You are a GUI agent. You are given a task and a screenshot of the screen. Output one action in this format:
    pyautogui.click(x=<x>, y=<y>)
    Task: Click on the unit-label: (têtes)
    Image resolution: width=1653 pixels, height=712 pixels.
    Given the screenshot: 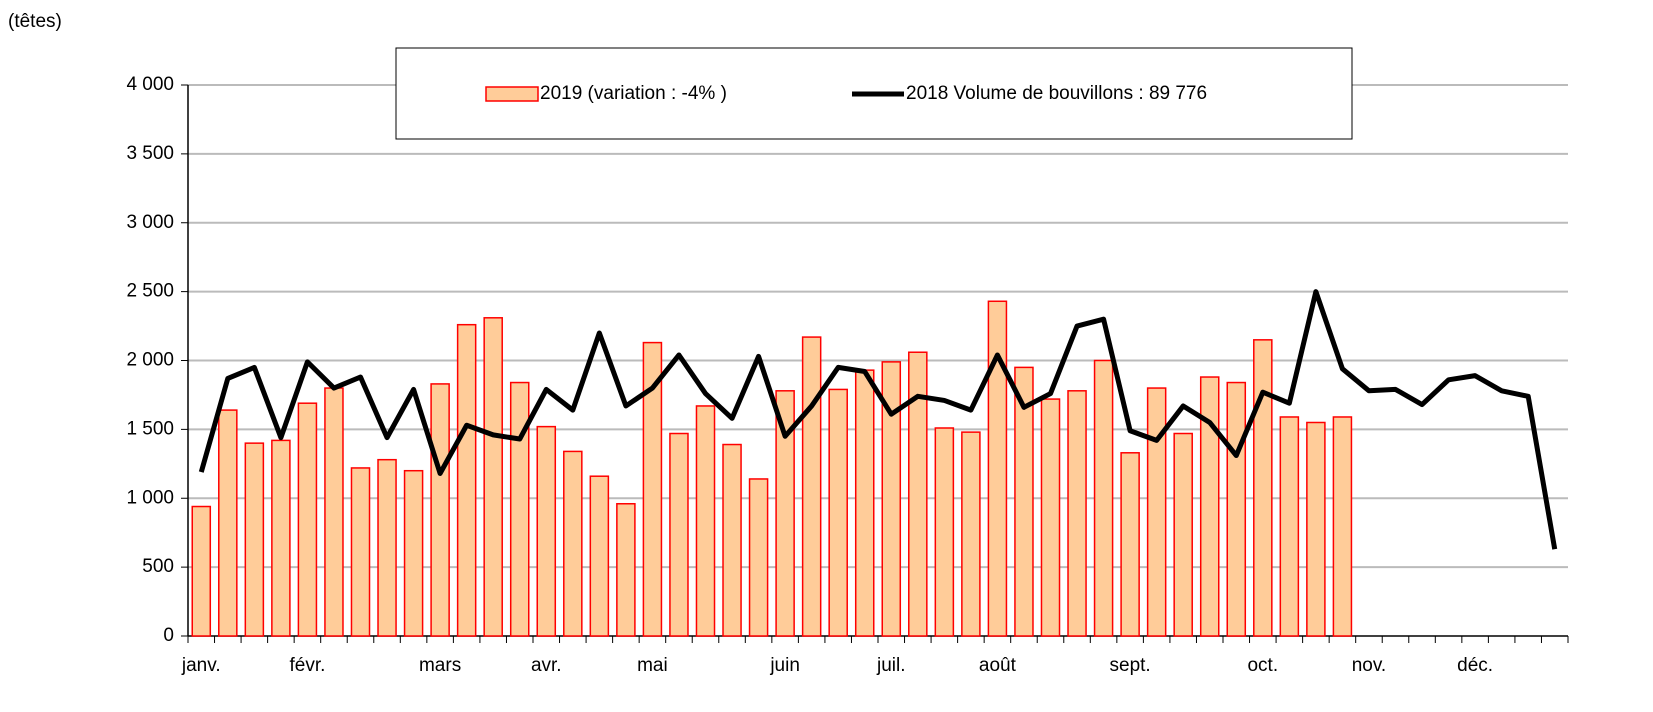 What is the action you would take?
    pyautogui.click(x=35, y=21)
    